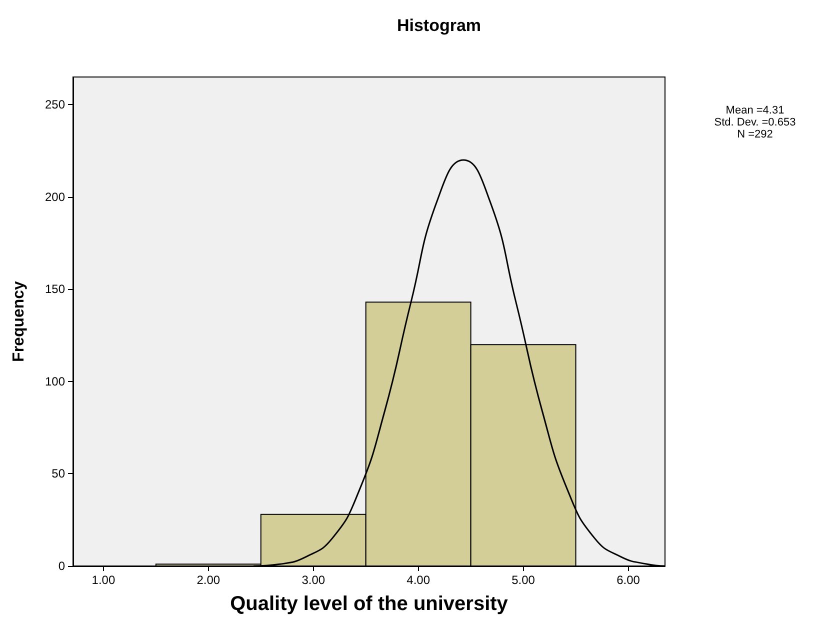 This screenshot has height=627, width=833. Describe the element at coordinates (755, 122) in the screenshot. I see `text: Std. Dev. =0.653` at that location.